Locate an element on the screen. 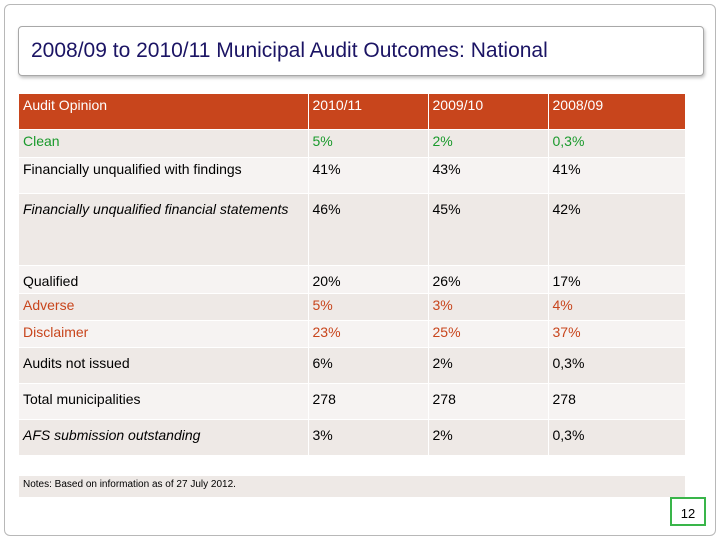 This screenshot has width=720, height=540. row-label: Adverse is located at coordinates (164, 307).